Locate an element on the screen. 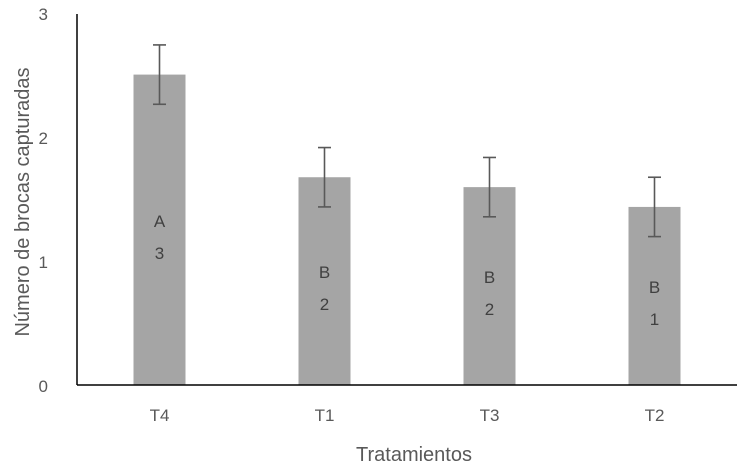 The height and width of the screenshot is (468, 737). x-tick-label: T2 is located at coordinates (655, 415).